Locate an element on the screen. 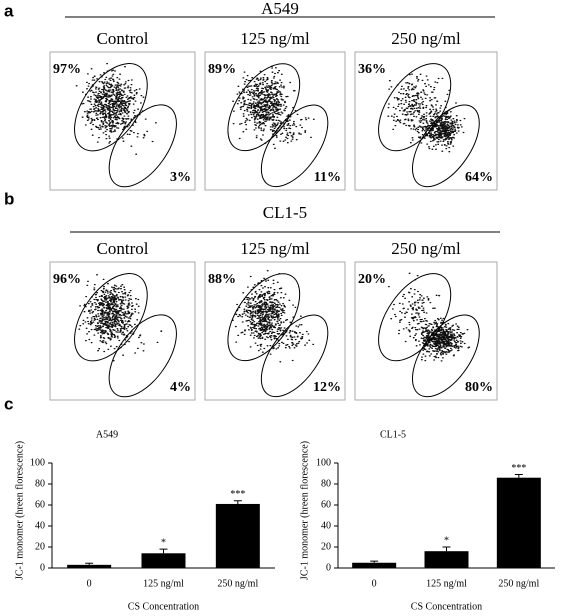 This screenshot has height=616, width=567. panel-label: a is located at coordinates (9, 10).